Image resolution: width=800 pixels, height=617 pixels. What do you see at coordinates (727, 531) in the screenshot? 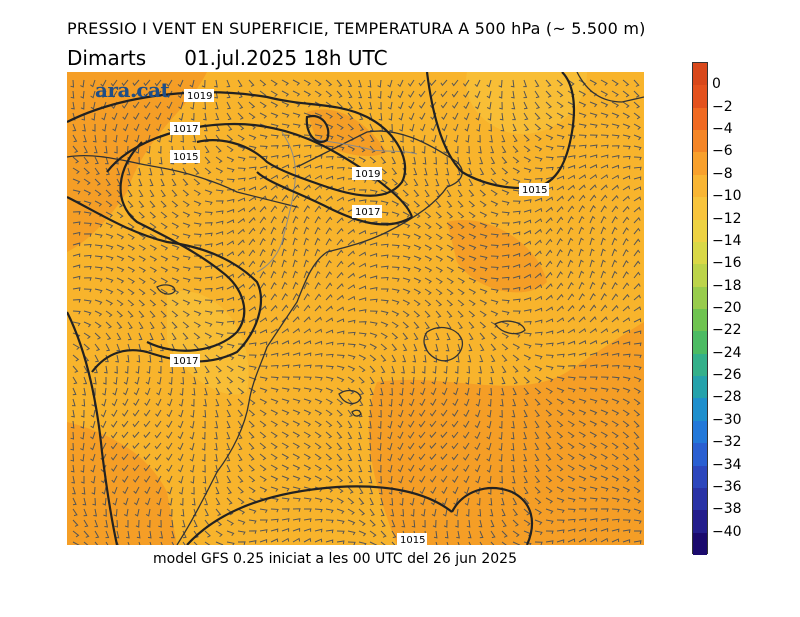
I see `colorbar-label: −40` at bounding box center [727, 531].